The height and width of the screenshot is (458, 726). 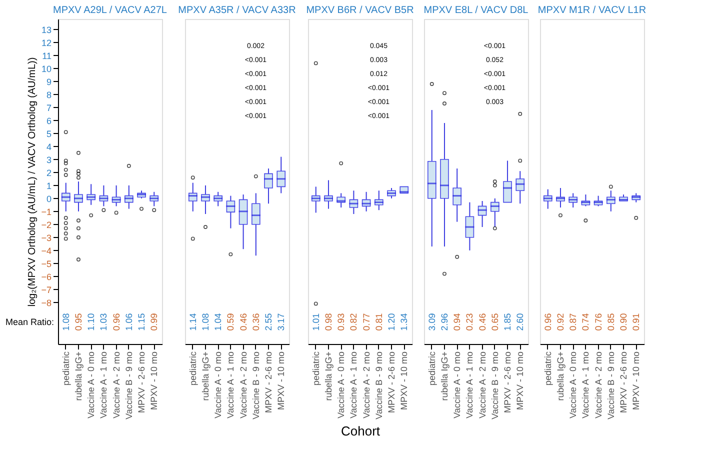 What do you see at coordinates (636, 322) in the screenshot?
I see `annotation: 0.91` at bounding box center [636, 322].